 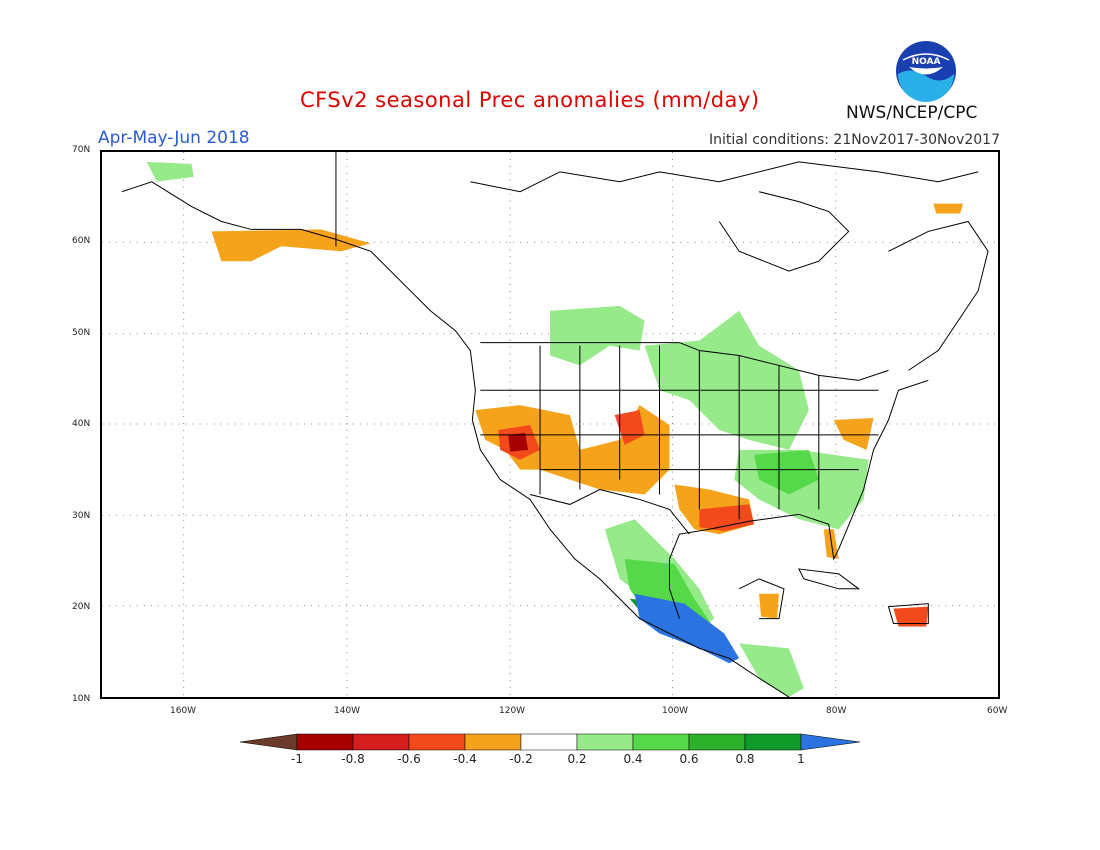 What do you see at coordinates (829, 579) in the screenshot?
I see `cuba` at bounding box center [829, 579].